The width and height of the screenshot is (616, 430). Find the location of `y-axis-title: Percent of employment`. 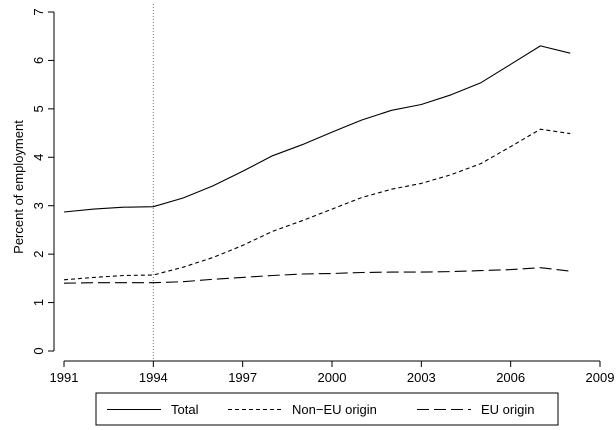

y-axis-title: Percent of employment is located at coordinates (18, 187).